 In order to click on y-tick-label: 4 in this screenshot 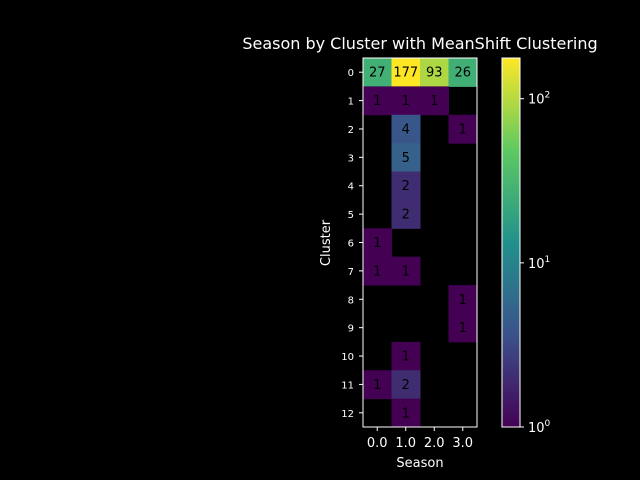, I will do `click(351, 187)`.